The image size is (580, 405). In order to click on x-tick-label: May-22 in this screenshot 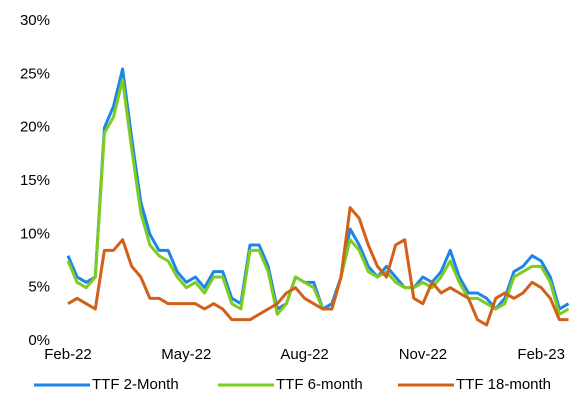, I will do `click(186, 354)`.